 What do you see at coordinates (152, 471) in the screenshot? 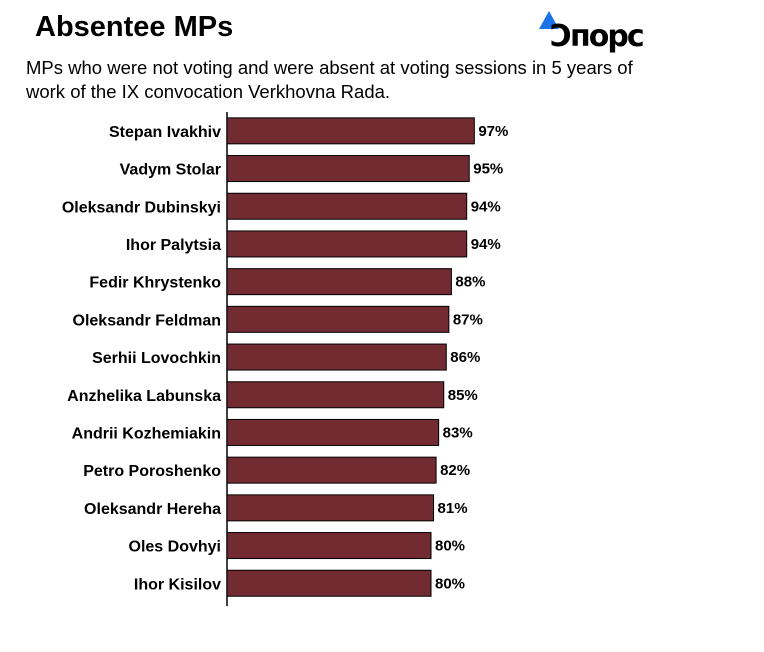
I see `category-label: Petro Poroshenko` at bounding box center [152, 471].